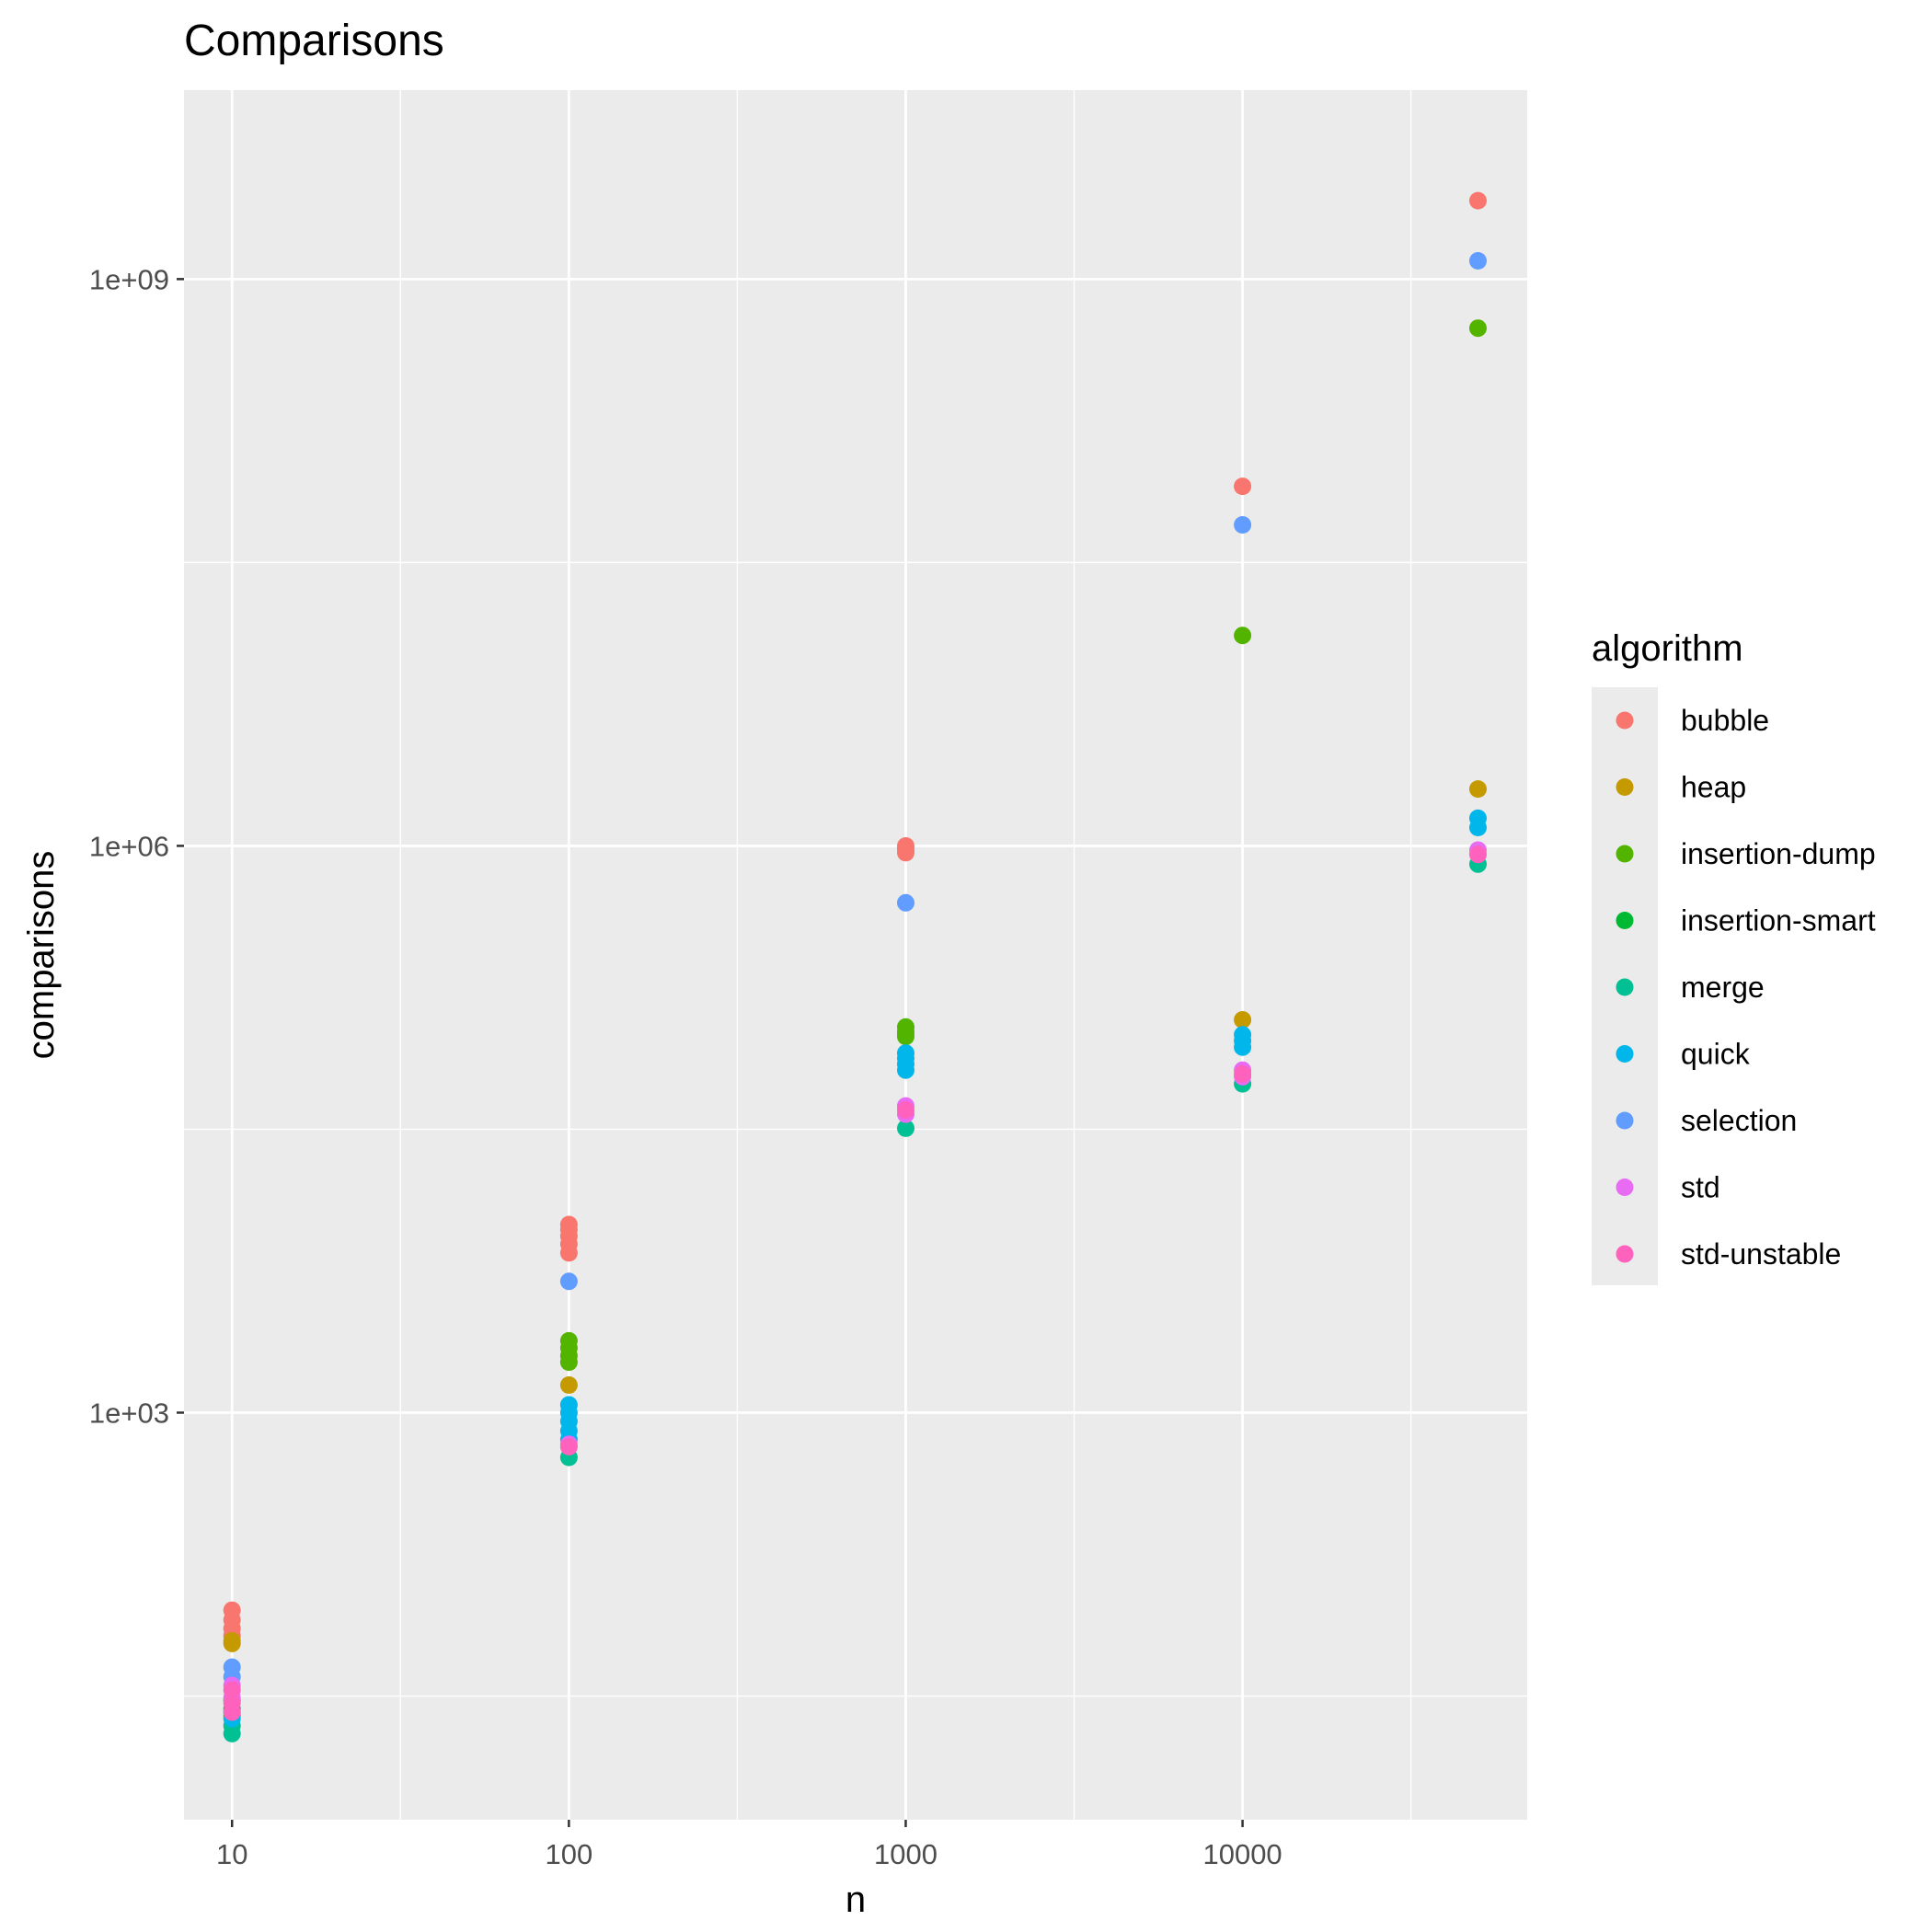 Image resolution: width=1932 pixels, height=1932 pixels. I want to click on legend-key-bubble, so click(1625, 720).